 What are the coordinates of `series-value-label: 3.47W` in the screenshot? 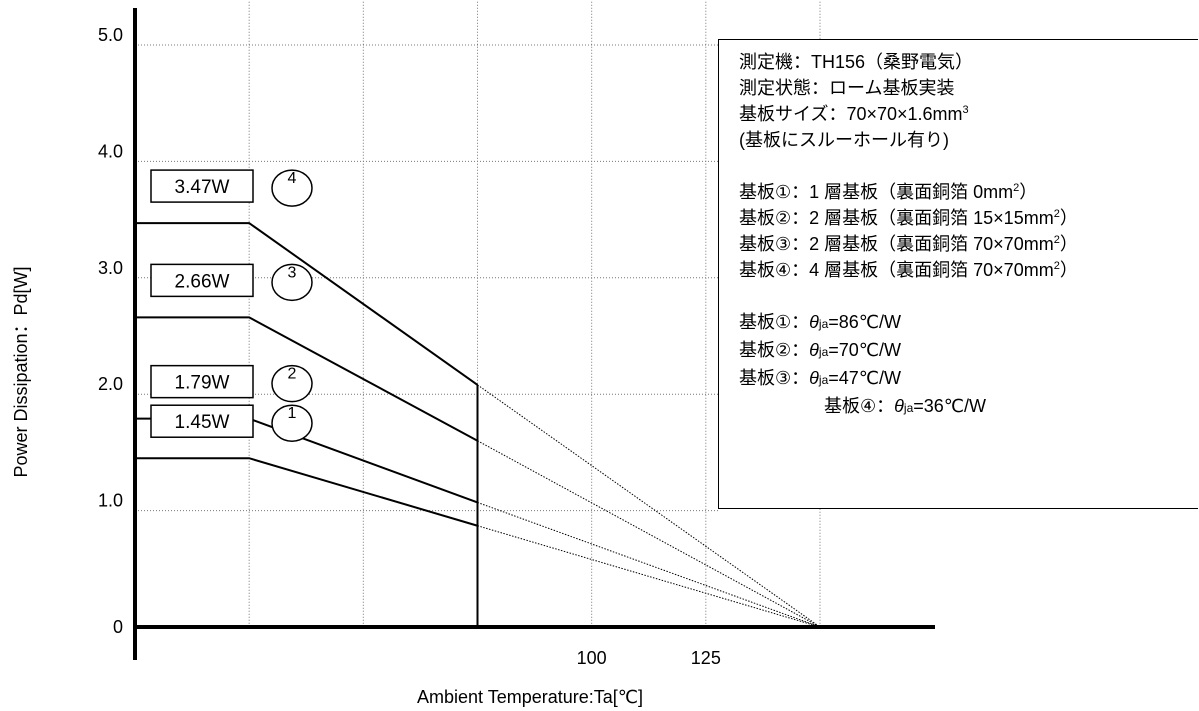 It's located at (202, 187).